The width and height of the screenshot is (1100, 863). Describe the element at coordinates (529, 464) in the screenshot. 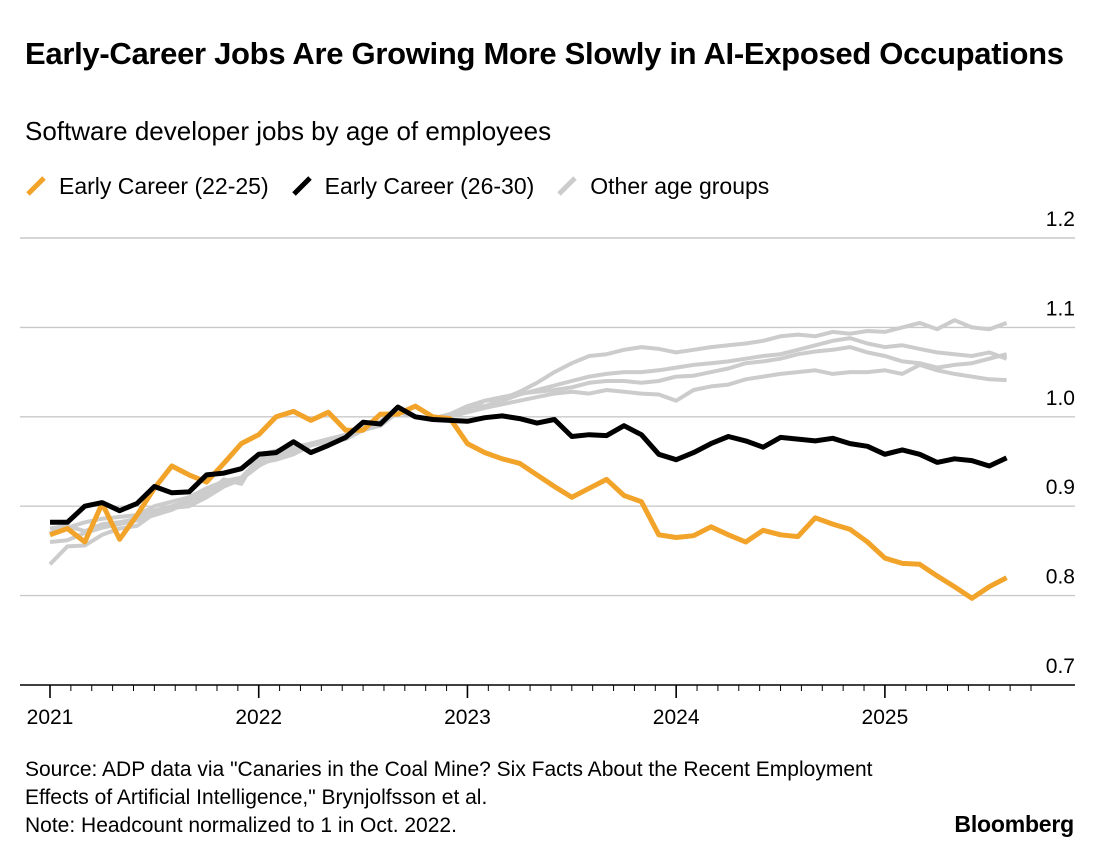

I see `series-line-early-career-26-30-` at that location.